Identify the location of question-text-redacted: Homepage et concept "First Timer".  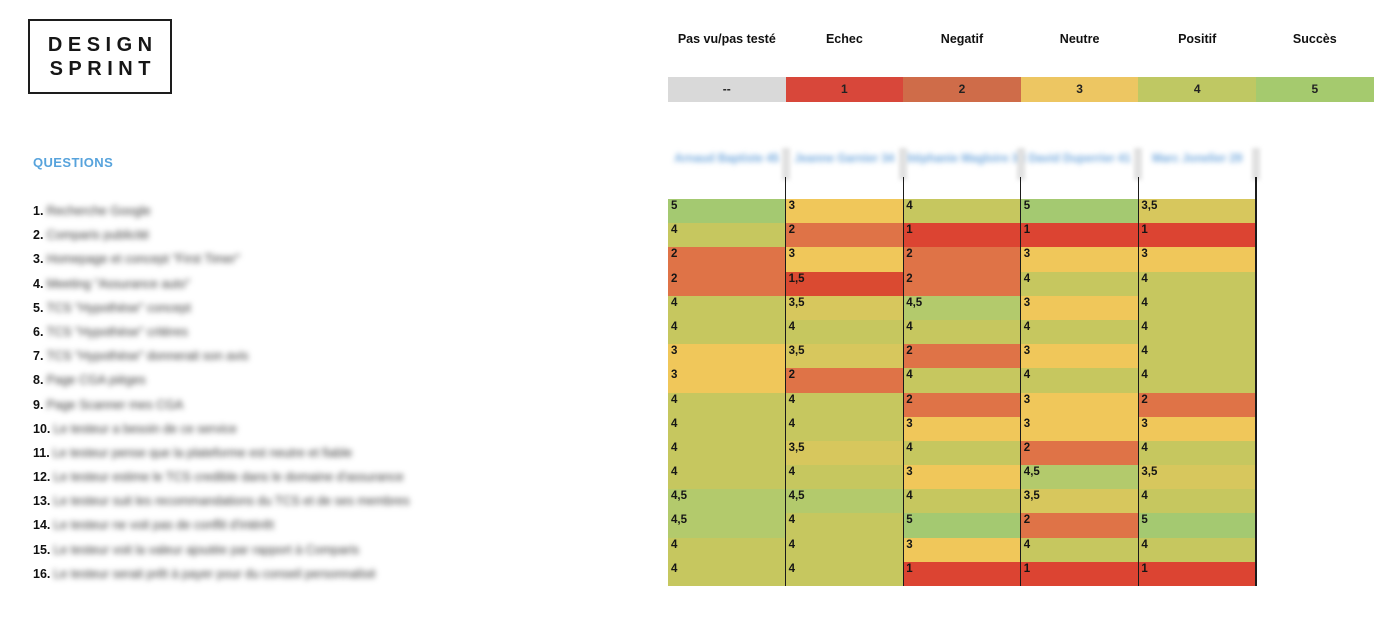
(143, 259).